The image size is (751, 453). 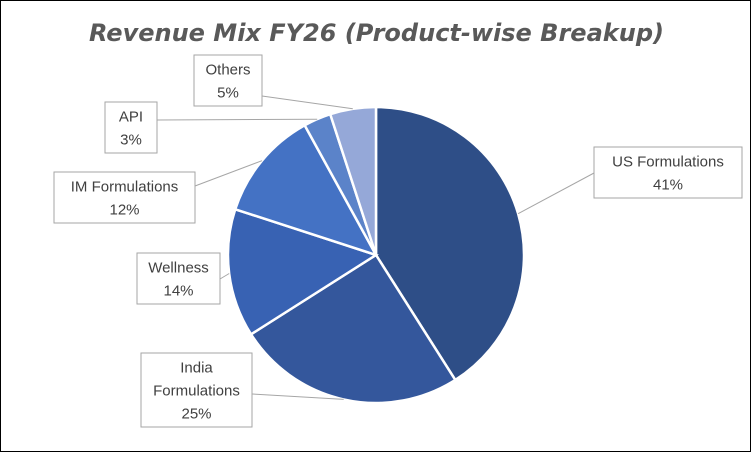 What do you see at coordinates (227, 70) in the screenshot?
I see `data-label-category: Others` at bounding box center [227, 70].